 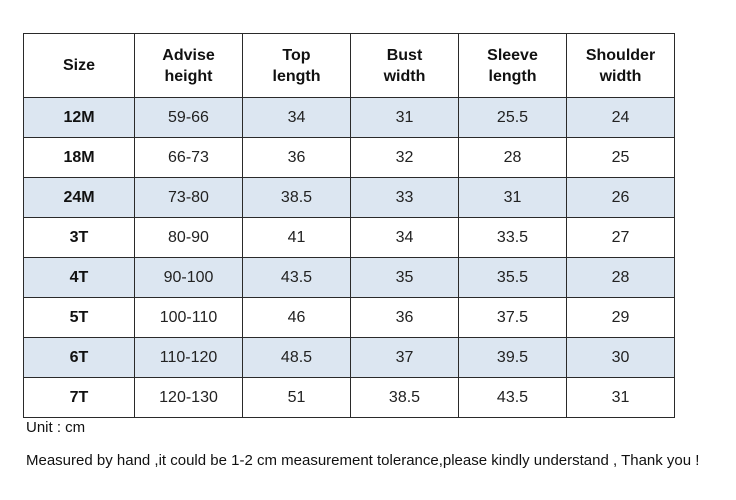 I want to click on size-cell: 6T, so click(x=79, y=357).